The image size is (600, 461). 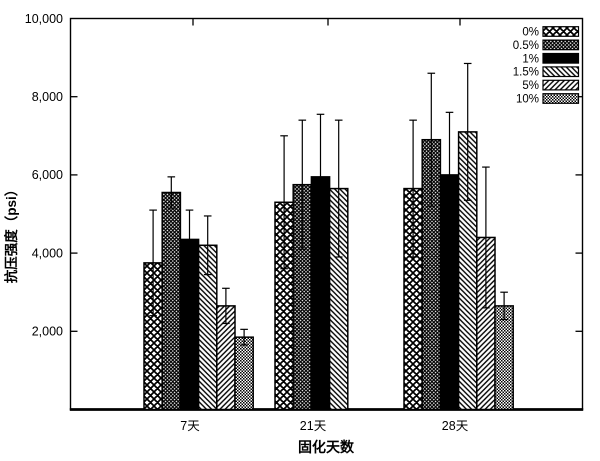 I want to click on legend-item: 1.5%, so click(x=546, y=72).